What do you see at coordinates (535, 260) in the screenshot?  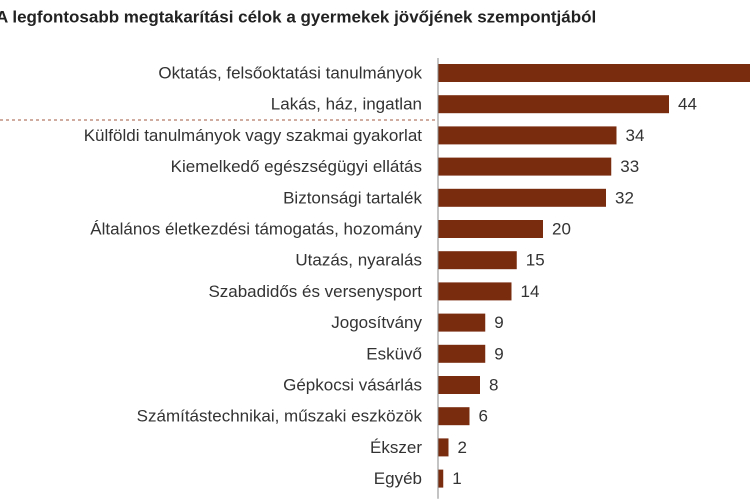 I see `value-label: 15` at bounding box center [535, 260].